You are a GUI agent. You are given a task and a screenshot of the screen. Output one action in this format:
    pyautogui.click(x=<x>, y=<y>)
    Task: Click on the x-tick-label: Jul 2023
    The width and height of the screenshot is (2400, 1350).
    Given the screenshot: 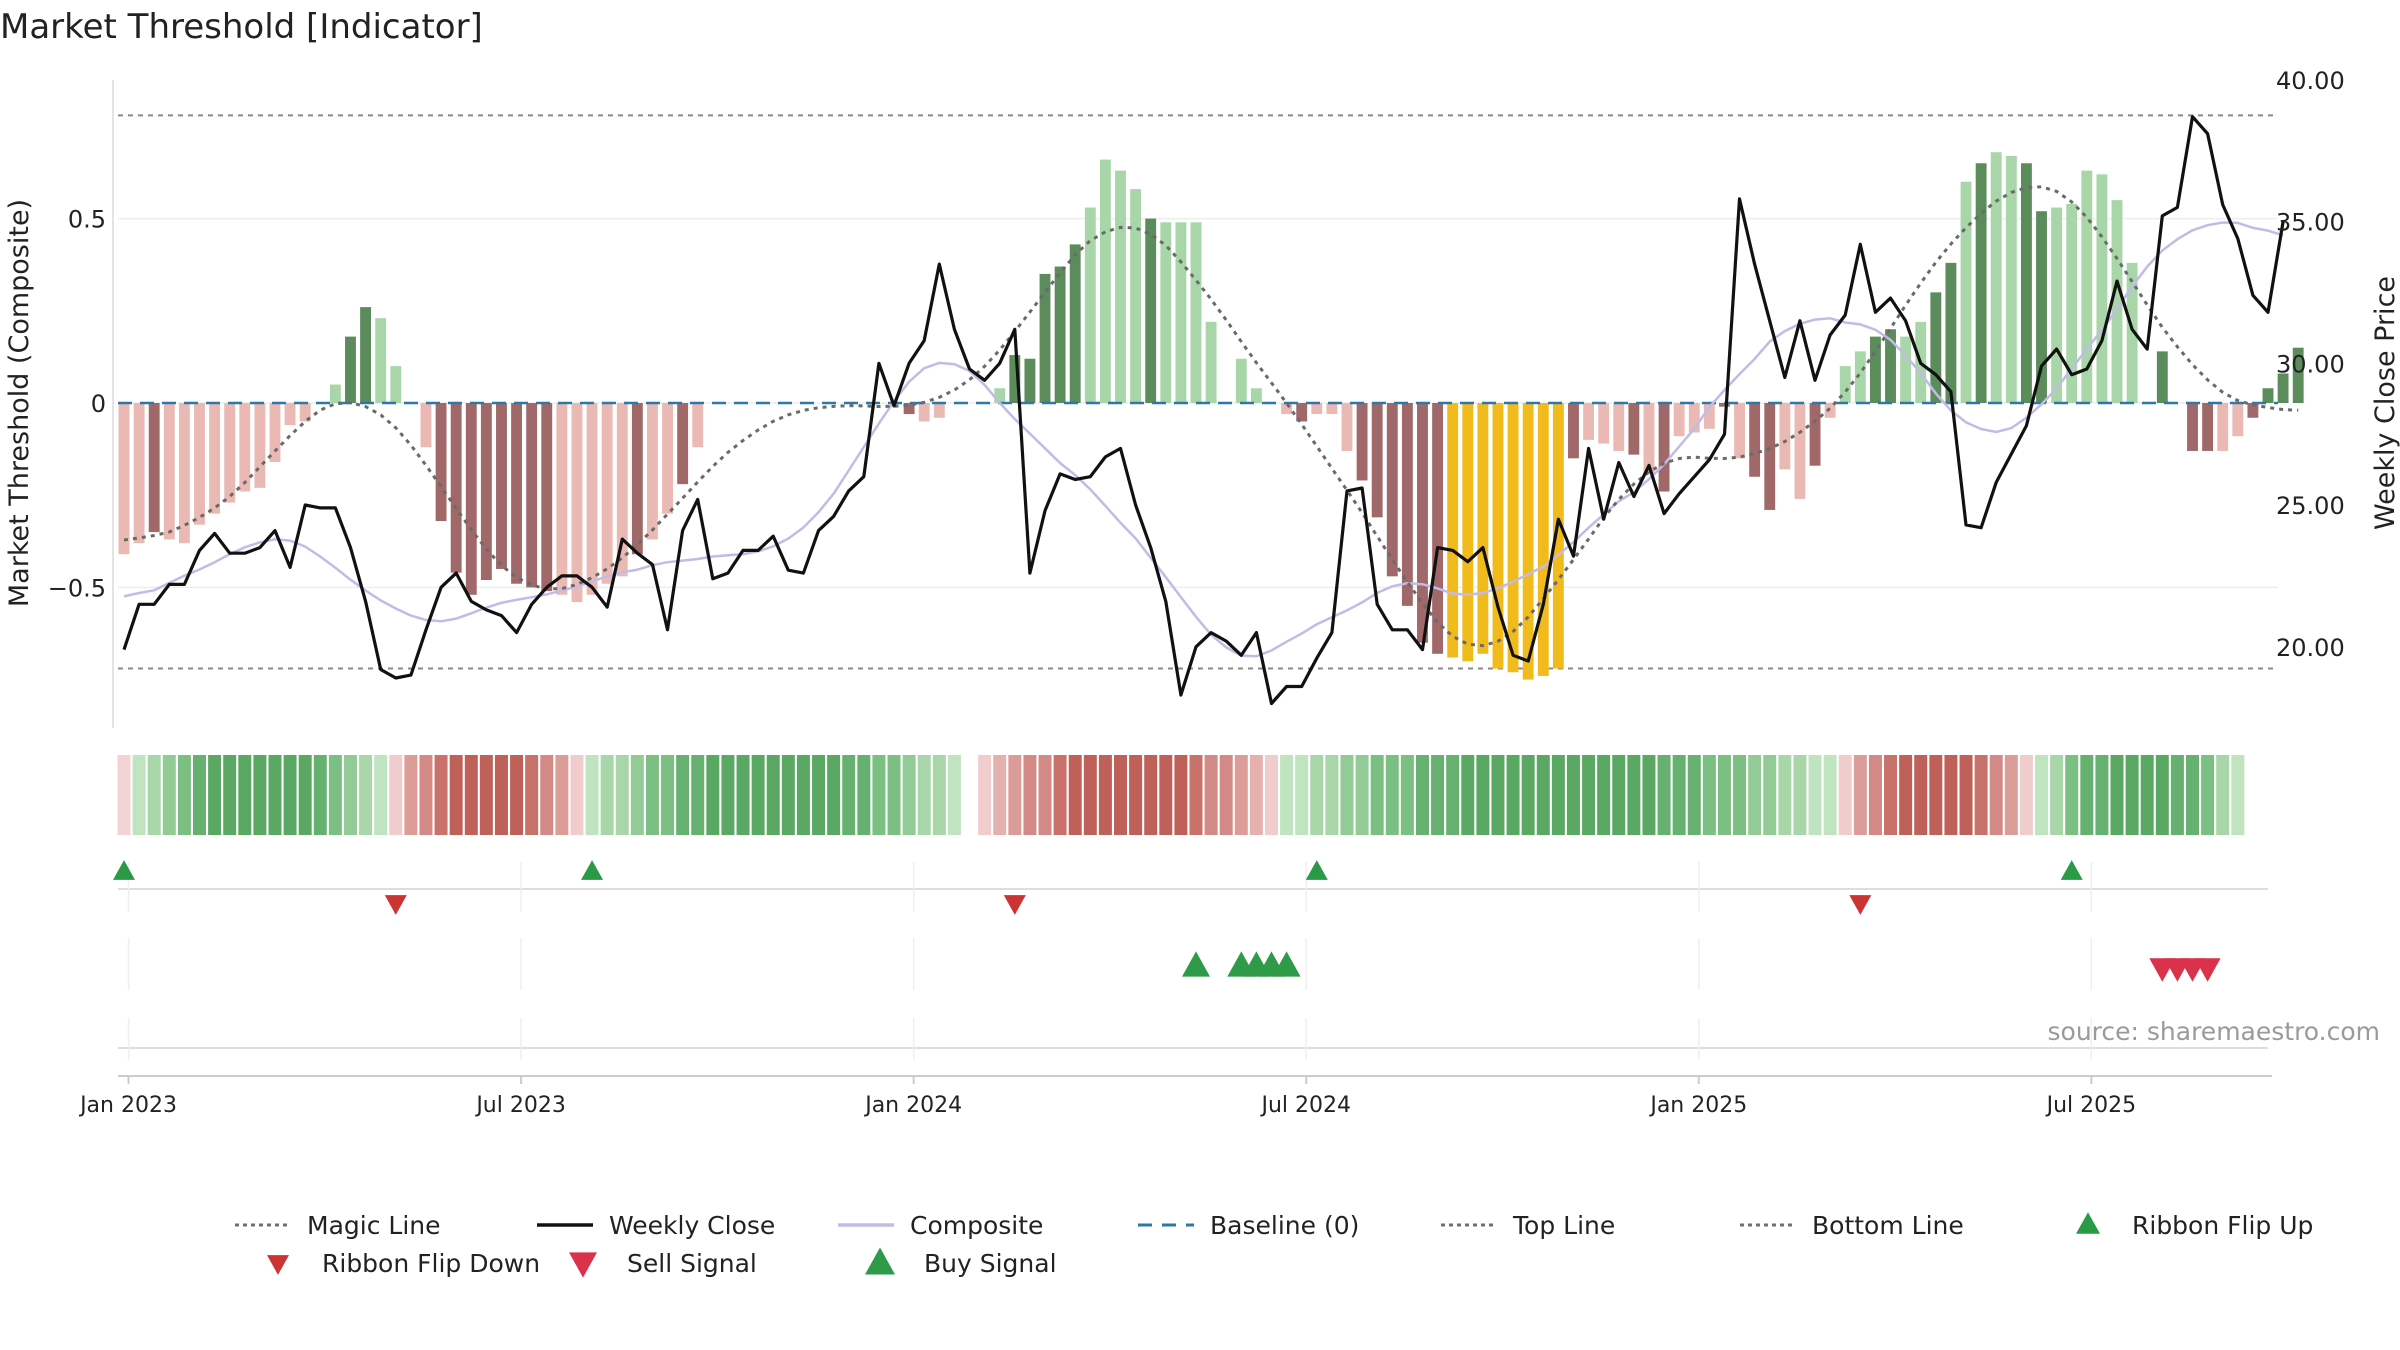 What is the action you would take?
    pyautogui.click(x=520, y=1105)
    